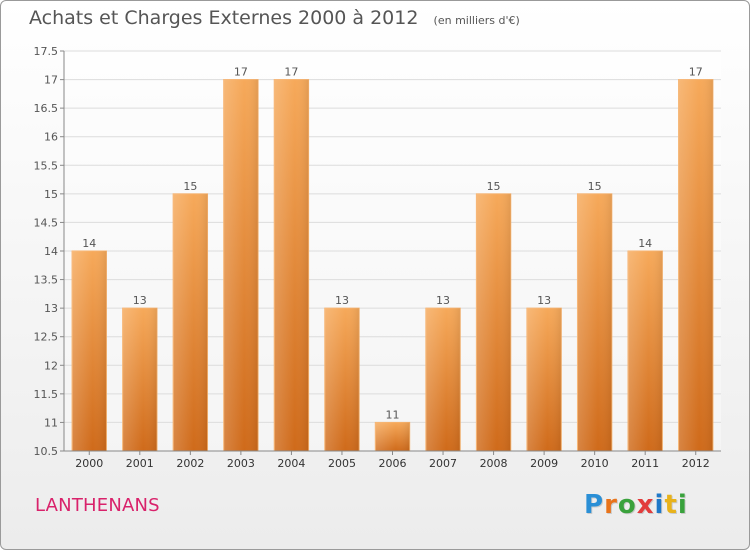 The image size is (750, 550). Describe the element at coordinates (46, 337) in the screenshot. I see `y-tick-label: 12.5` at that location.